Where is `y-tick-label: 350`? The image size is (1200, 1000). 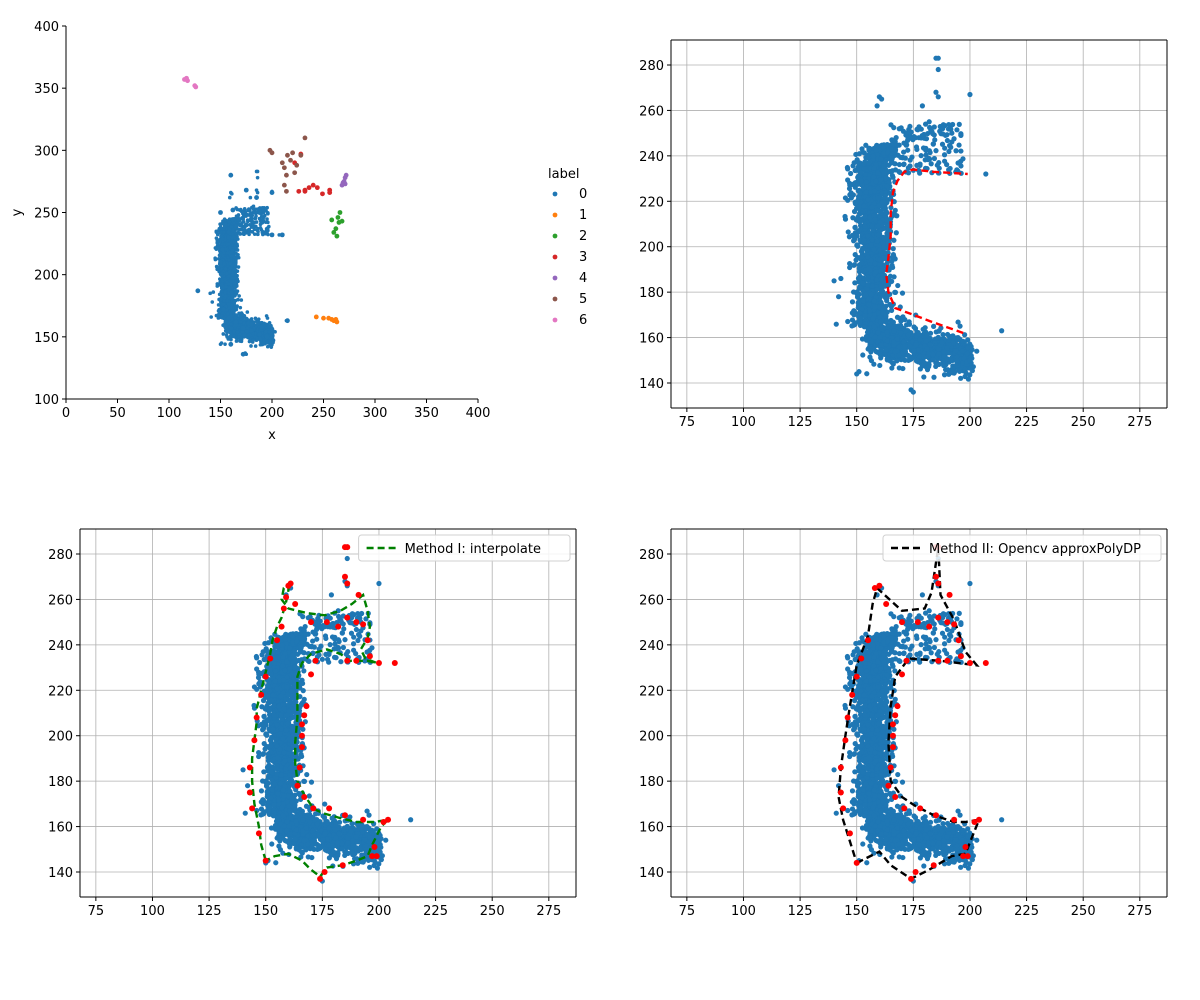 y-tick-label: 350 is located at coordinates (46, 89).